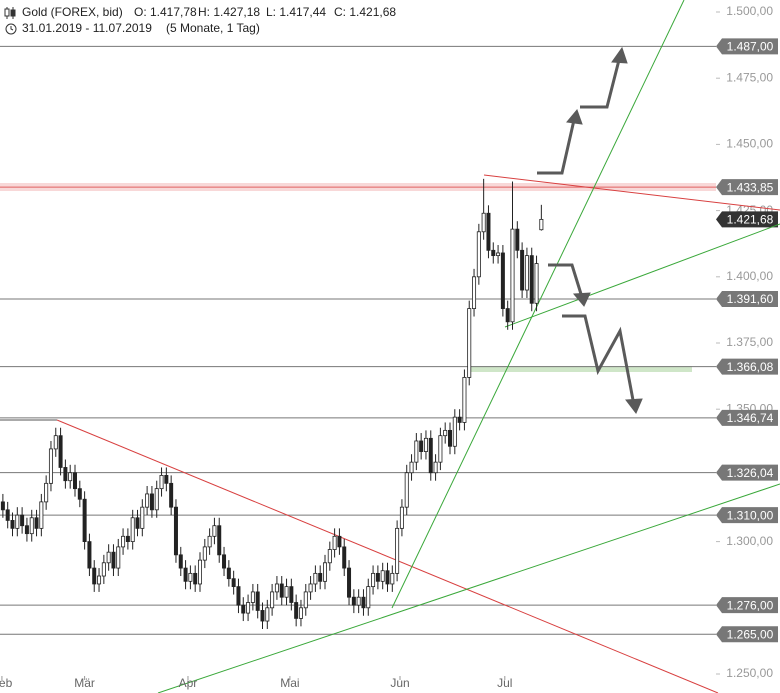 The width and height of the screenshot is (780, 693). What do you see at coordinates (749, 144) in the screenshot?
I see `y-tick-label: 1.450,00` at bounding box center [749, 144].